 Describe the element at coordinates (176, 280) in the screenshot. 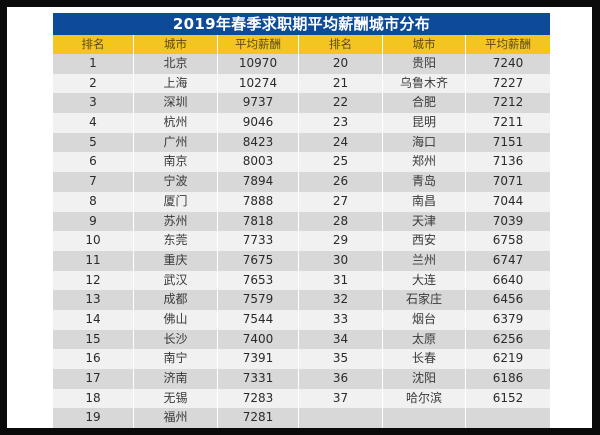

I see `city-cell: 武汉` at that location.